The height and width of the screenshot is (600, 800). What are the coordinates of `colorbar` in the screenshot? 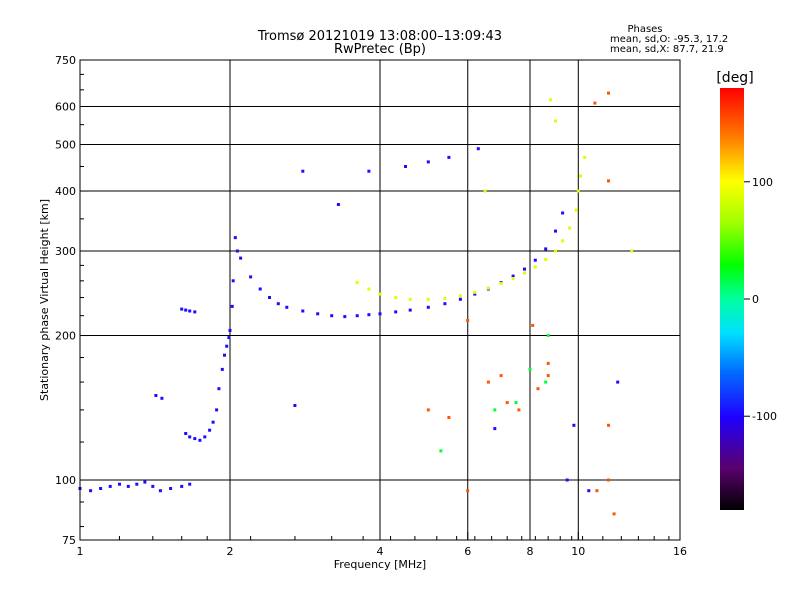 It's located at (732, 299).